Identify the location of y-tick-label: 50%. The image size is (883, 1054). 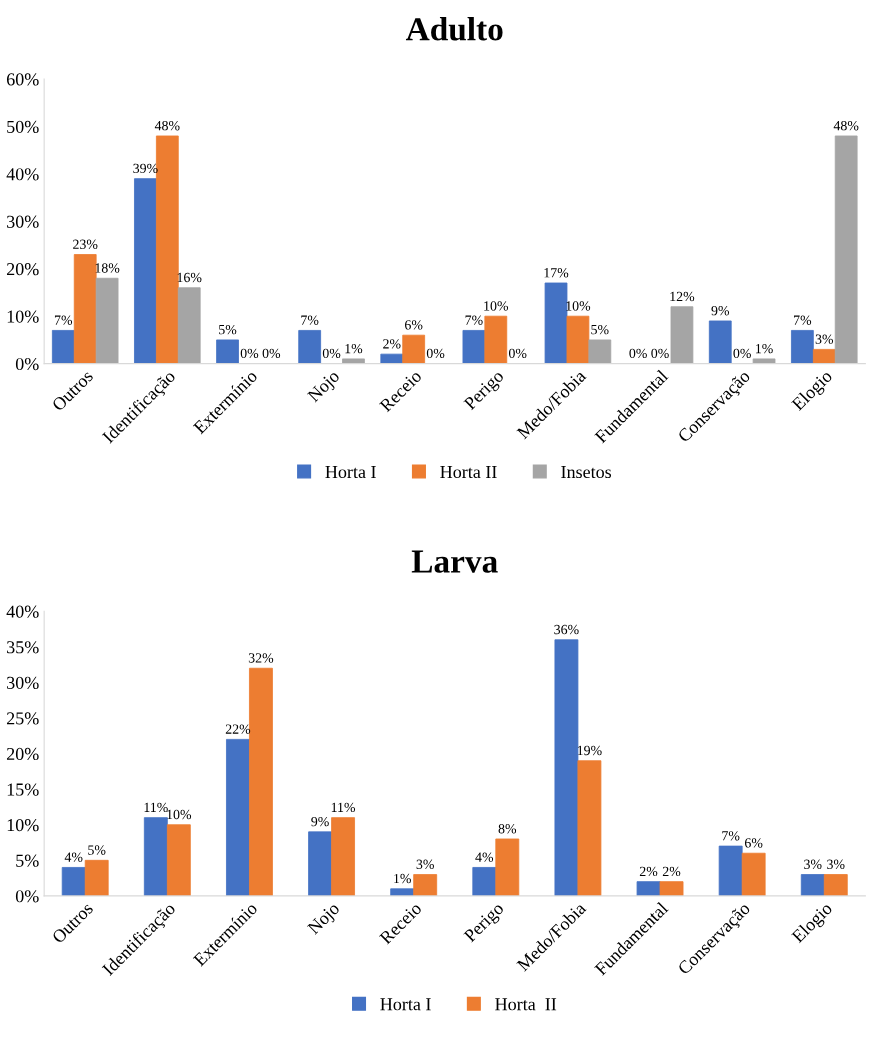
(23, 126).